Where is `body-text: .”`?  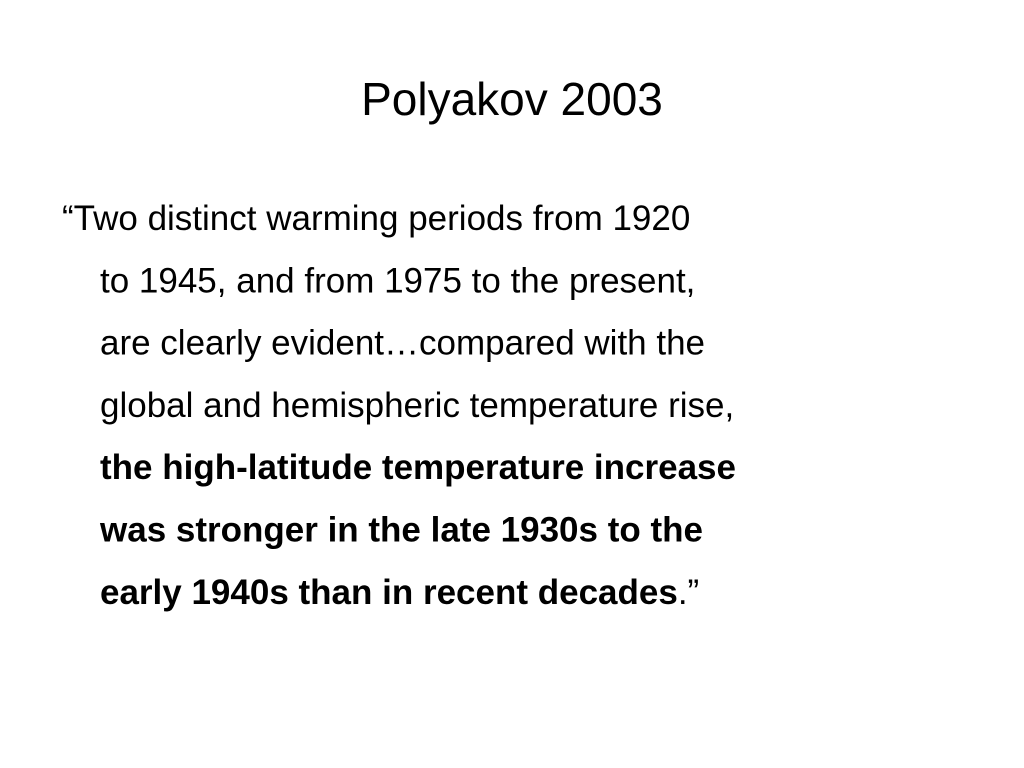 body-text: .” is located at coordinates (688, 592).